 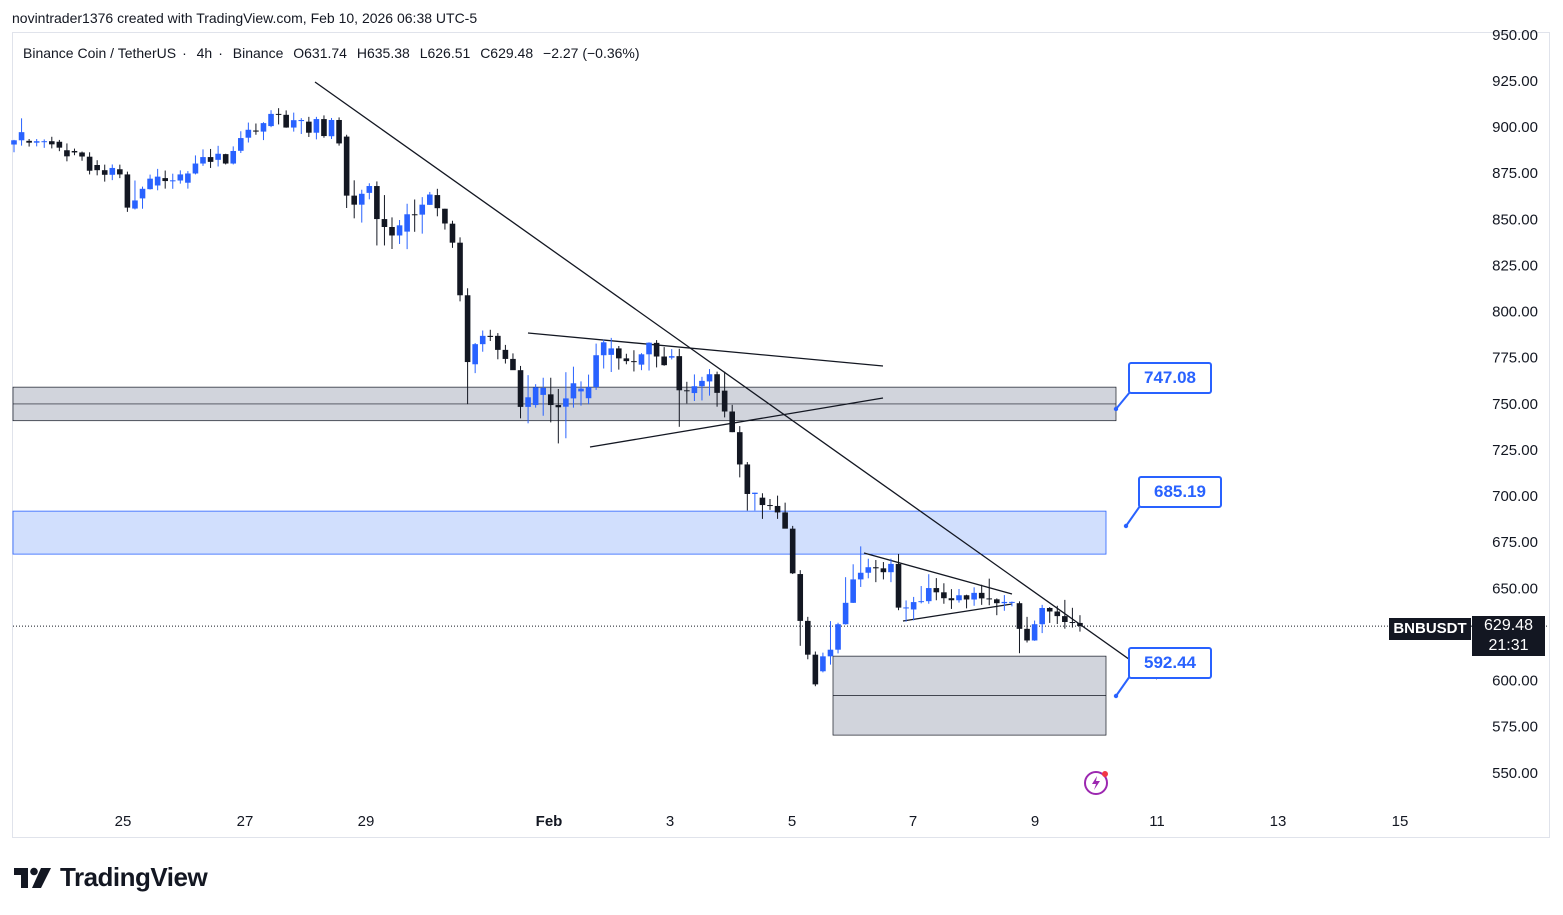 I want to click on high-value: H635.38, so click(x=383, y=53).